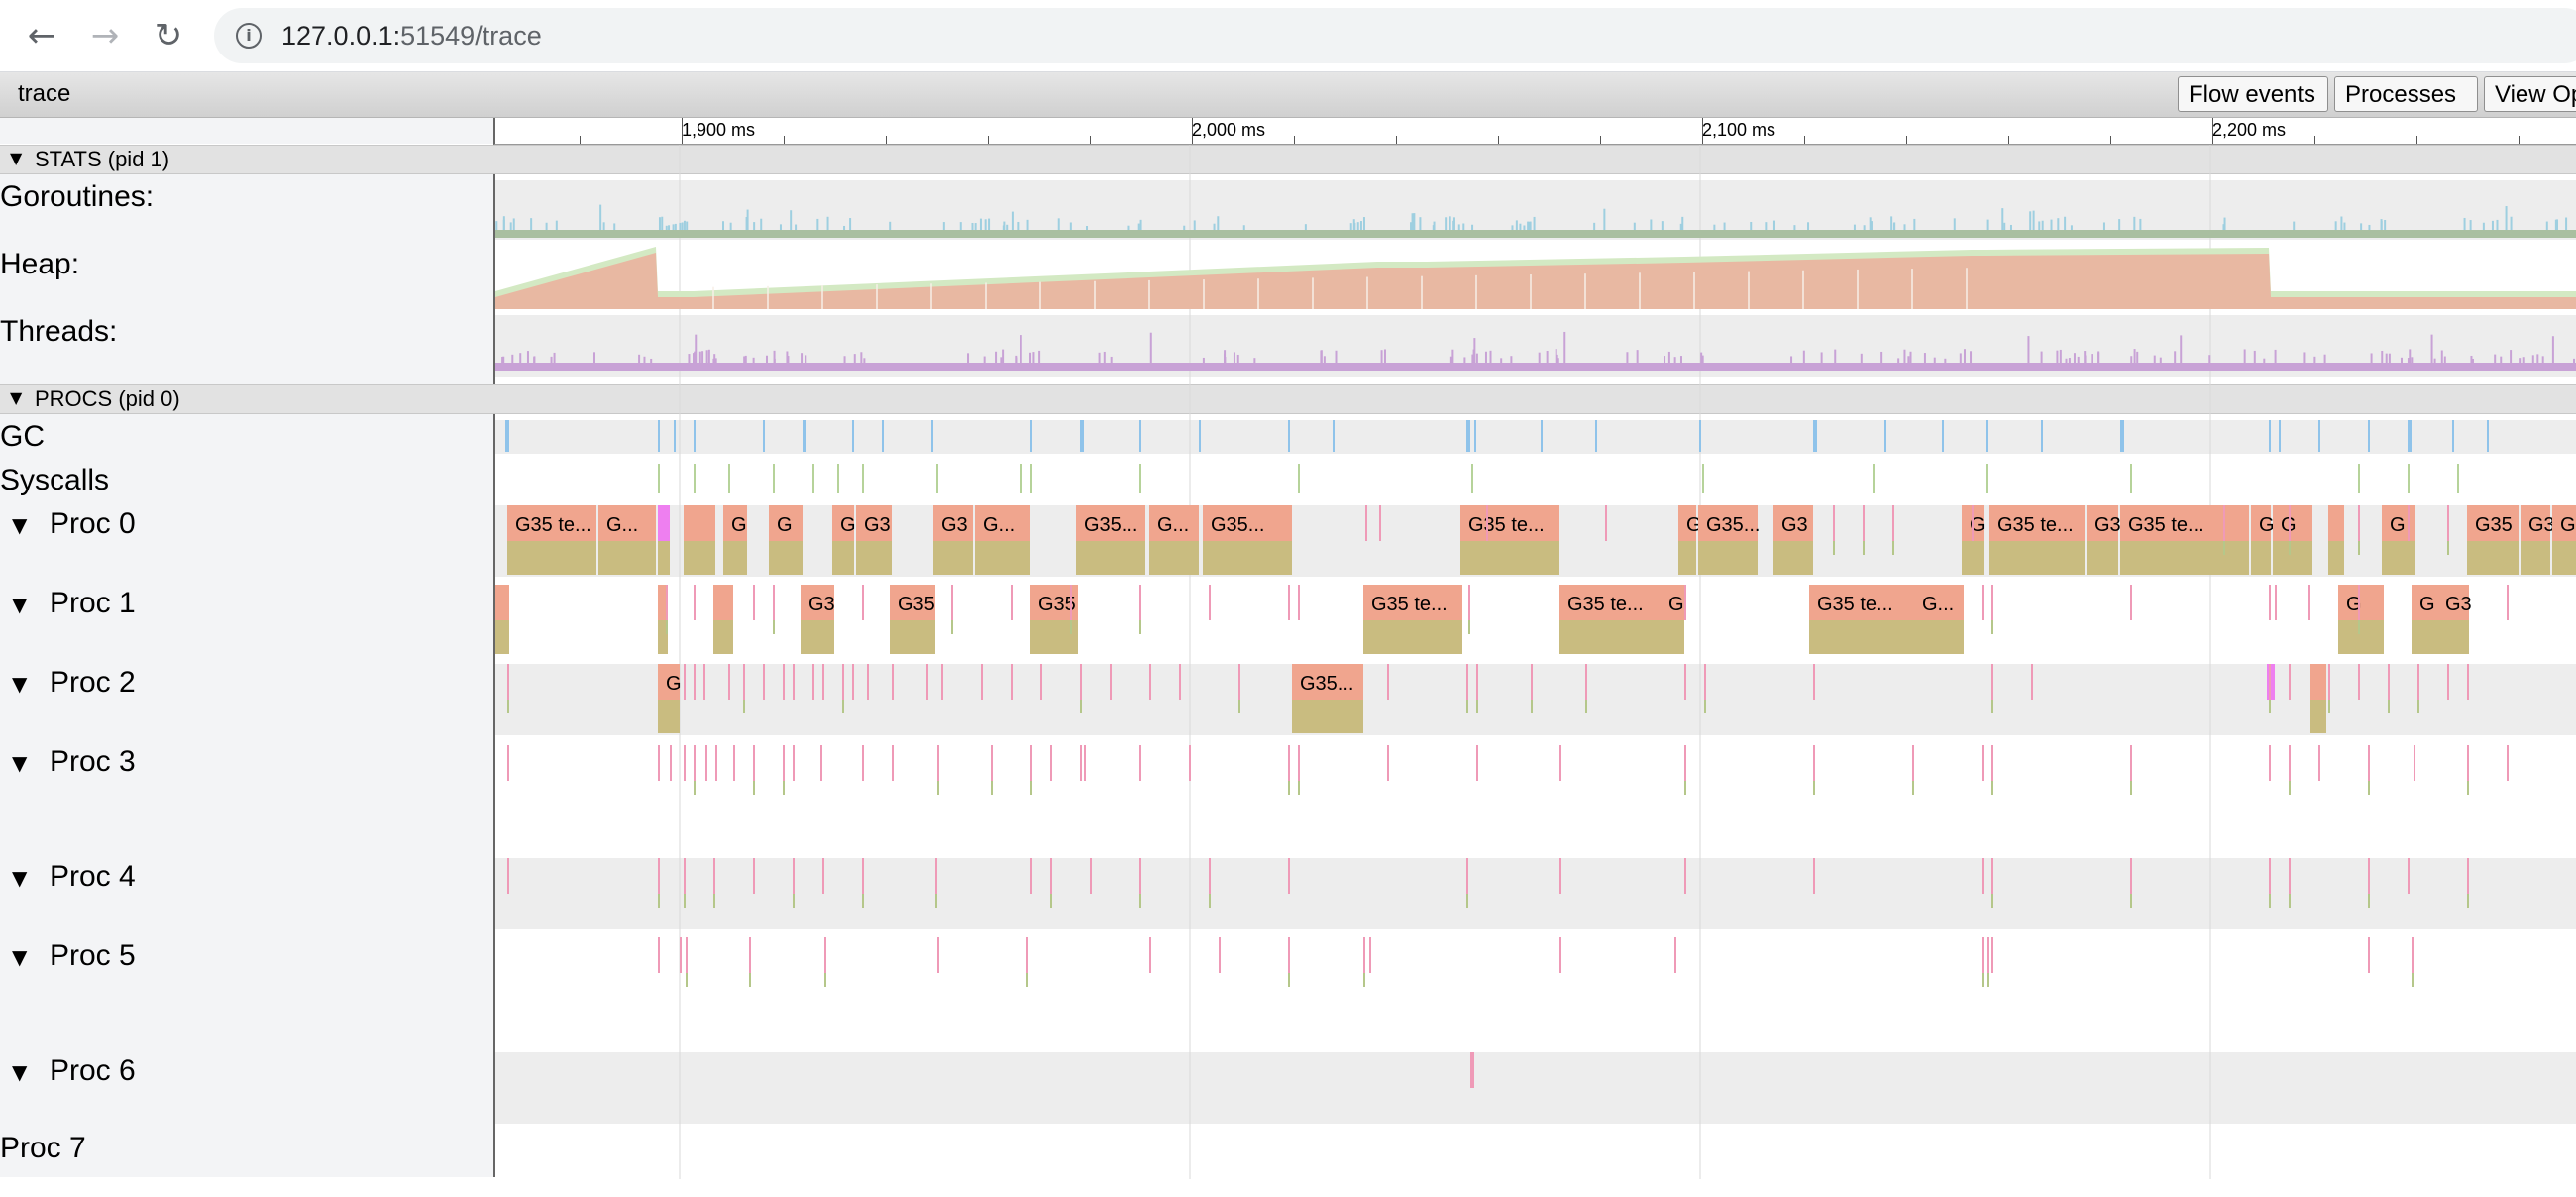 This screenshot has height=1197, width=2576. Describe the element at coordinates (41, 35) in the screenshot. I see `back-arrow-icon: ←` at that location.